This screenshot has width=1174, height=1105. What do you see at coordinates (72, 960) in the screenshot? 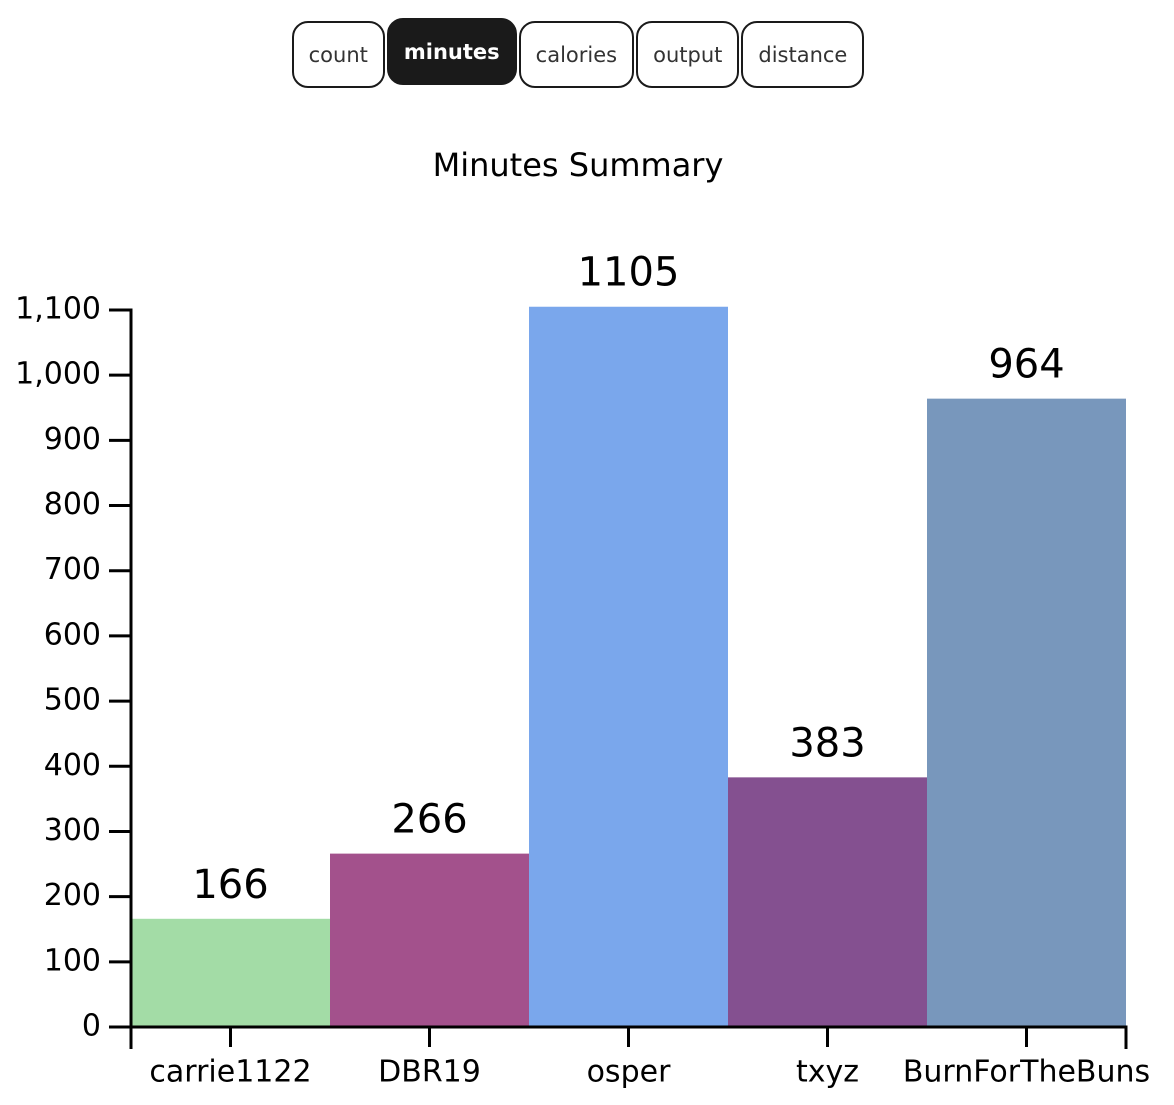
I see `y-tick-label: 100` at bounding box center [72, 960].